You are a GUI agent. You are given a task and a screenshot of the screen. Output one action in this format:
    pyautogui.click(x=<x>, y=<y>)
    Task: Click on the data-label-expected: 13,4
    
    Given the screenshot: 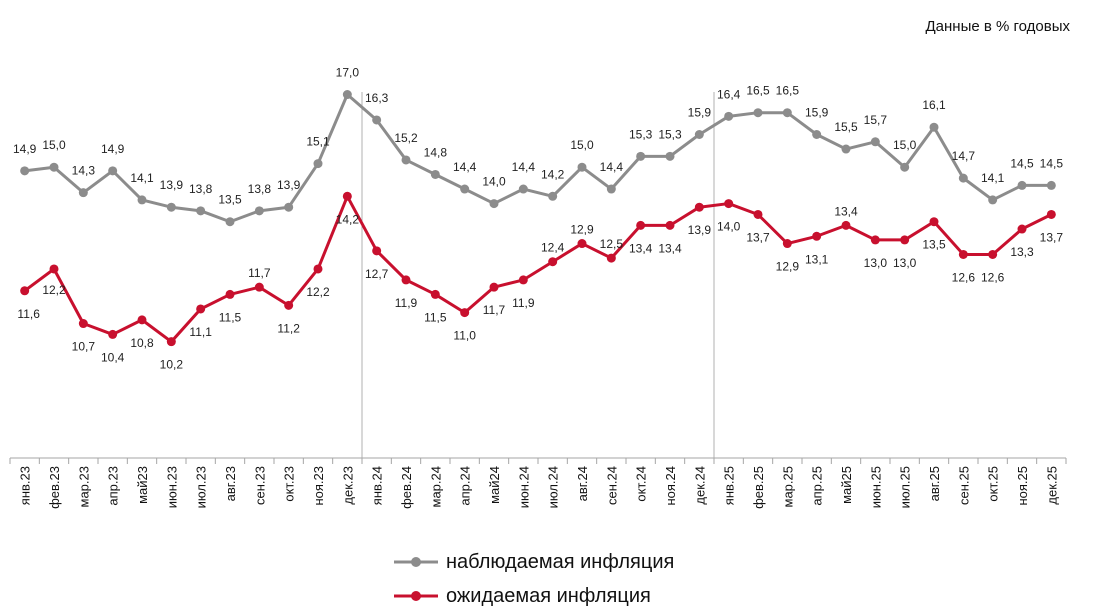 What is the action you would take?
    pyautogui.click(x=846, y=211)
    